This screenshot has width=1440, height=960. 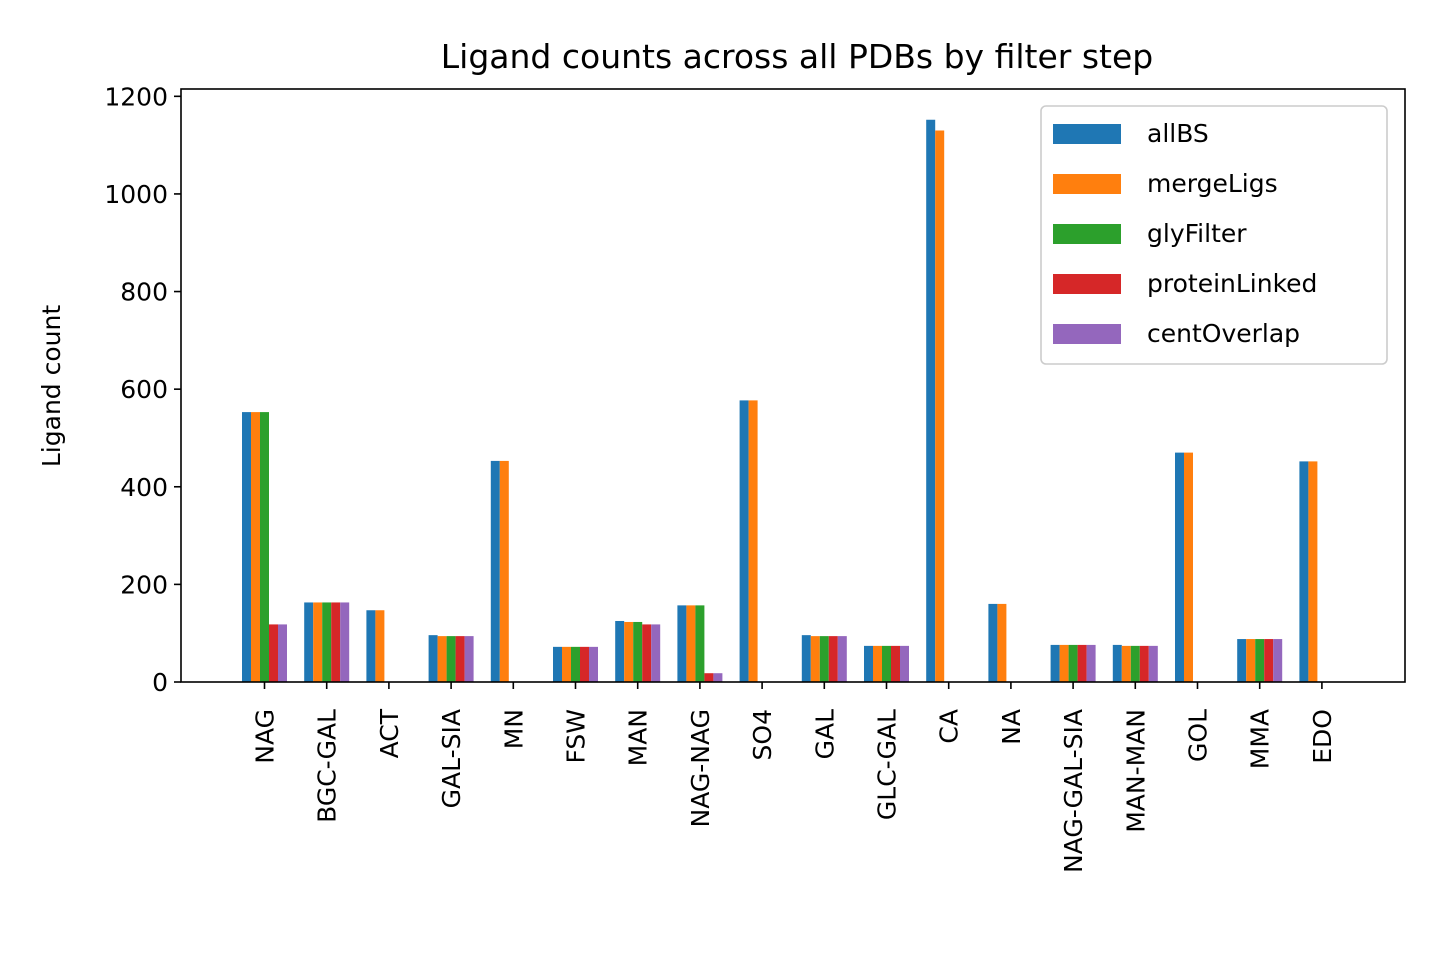 I want to click on legend-label-centOverlap: centOverlap, so click(x=1223, y=333).